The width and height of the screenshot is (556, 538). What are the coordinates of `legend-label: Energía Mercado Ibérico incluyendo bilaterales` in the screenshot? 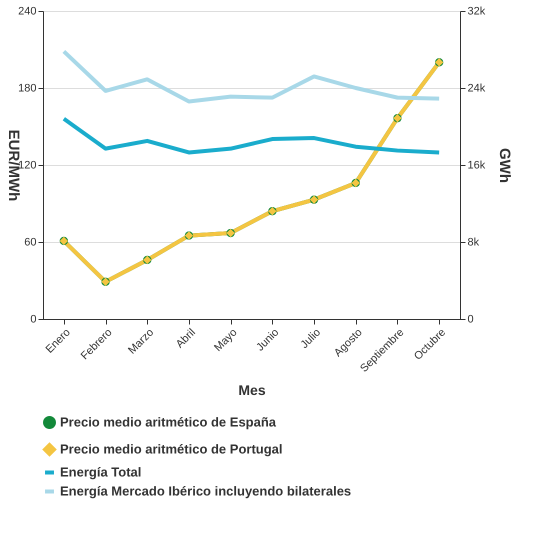 It's located at (206, 491).